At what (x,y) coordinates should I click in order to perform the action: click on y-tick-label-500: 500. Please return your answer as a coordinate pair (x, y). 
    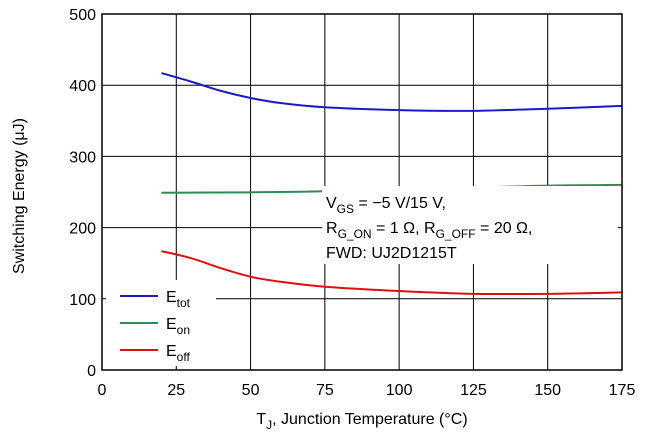
    Looking at the image, I should click on (82, 15).